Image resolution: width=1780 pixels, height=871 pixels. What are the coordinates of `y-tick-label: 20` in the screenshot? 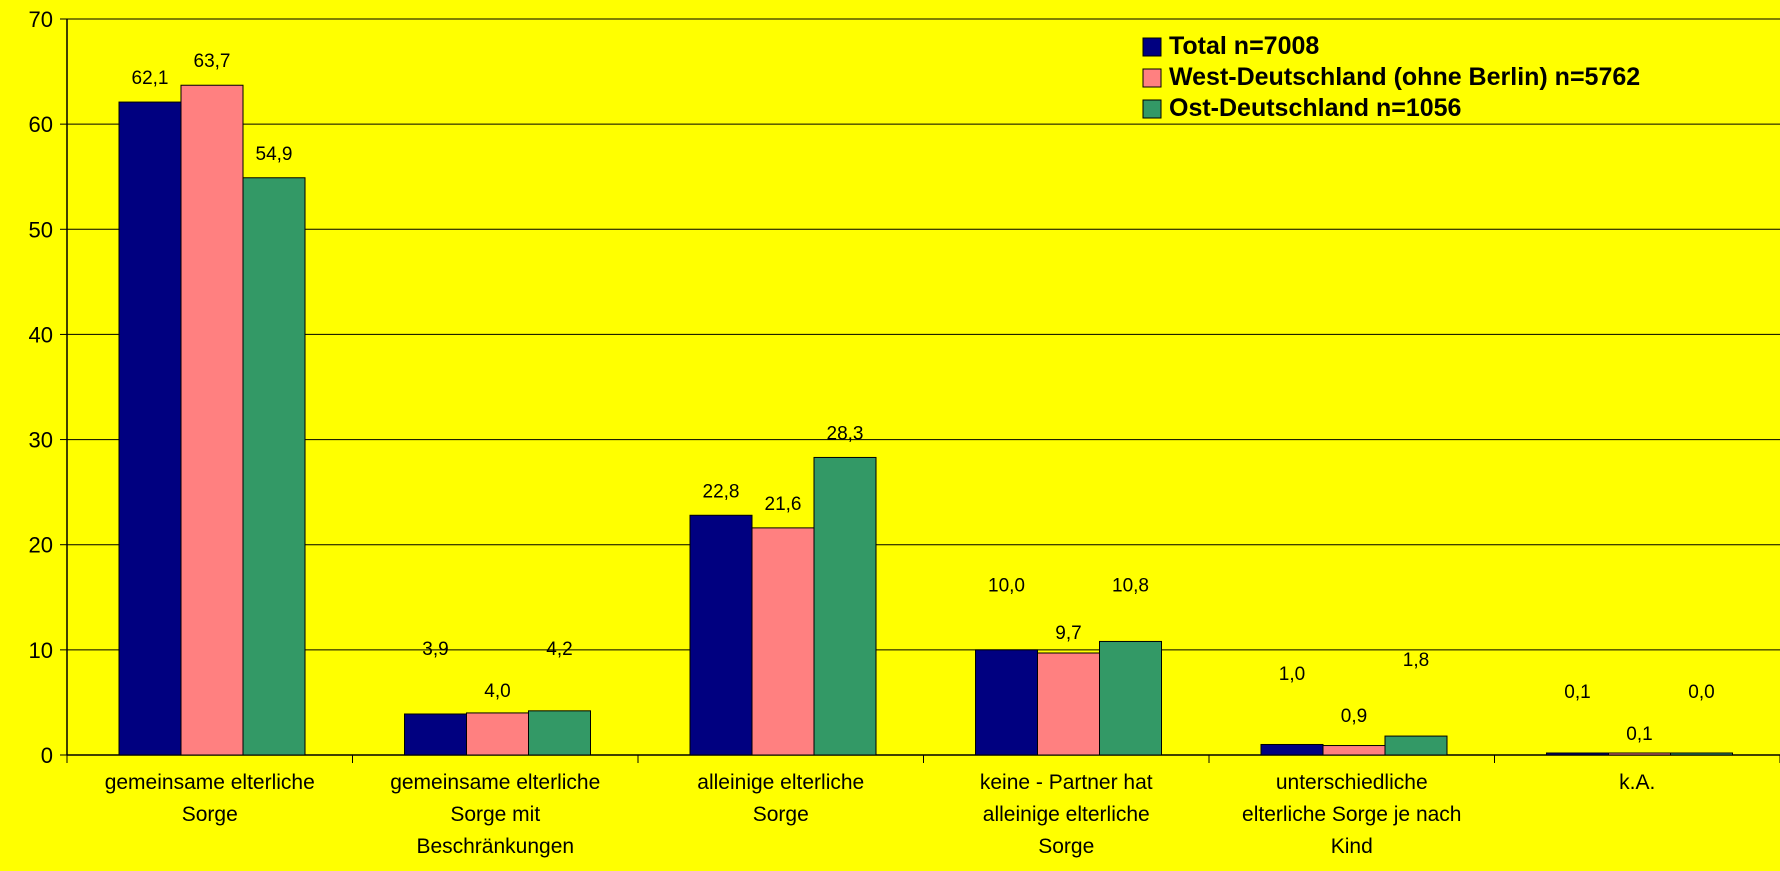 It's located at (41, 545).